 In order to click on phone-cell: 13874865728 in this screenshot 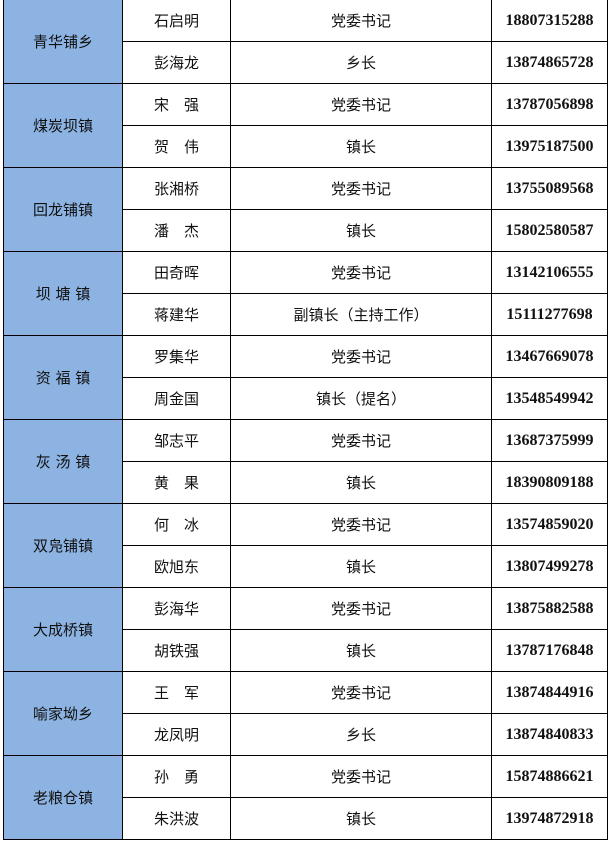, I will do `click(549, 62)`.